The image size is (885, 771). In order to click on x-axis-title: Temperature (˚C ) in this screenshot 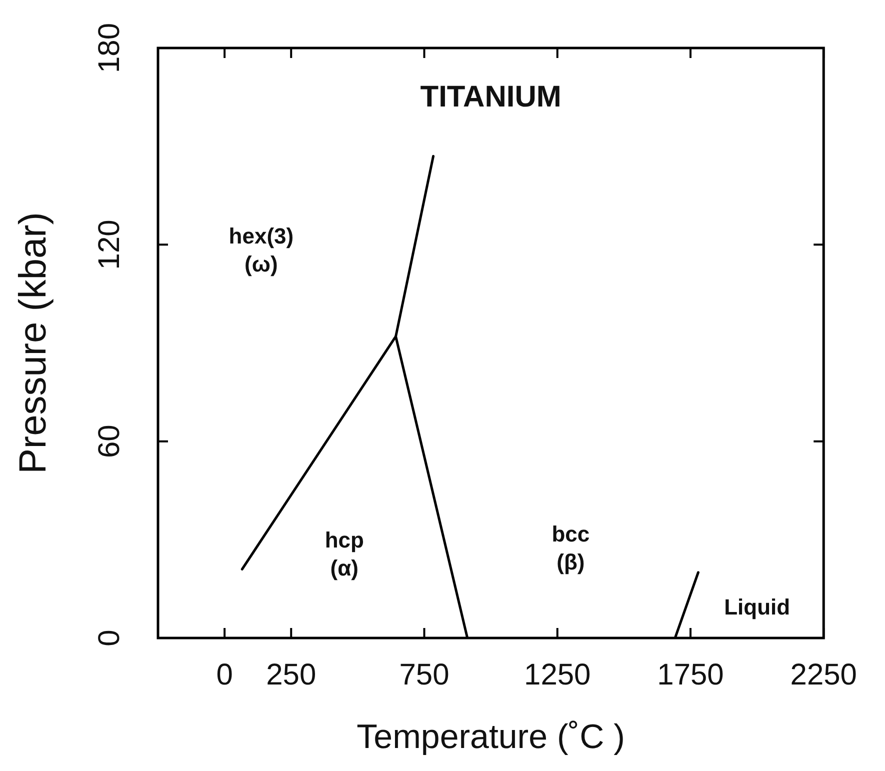, I will do `click(490, 737)`.